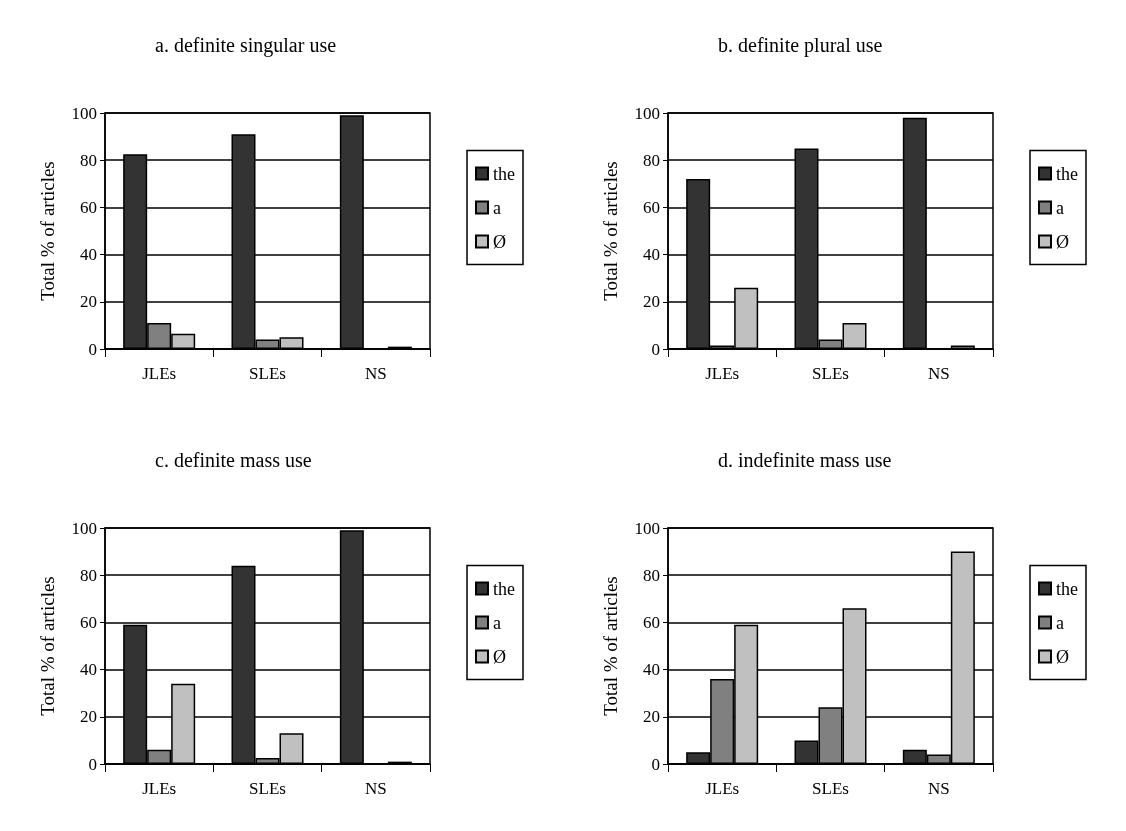  I want to click on chart-title: d. indefinite mass use, so click(805, 460).